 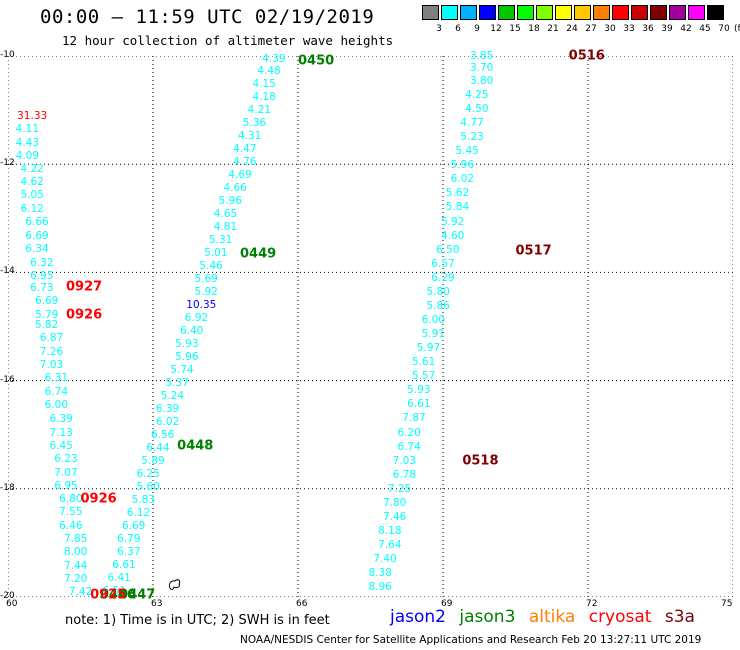 What do you see at coordinates (56, 391) in the screenshot?
I see `wave-height-value: 6.74` at bounding box center [56, 391].